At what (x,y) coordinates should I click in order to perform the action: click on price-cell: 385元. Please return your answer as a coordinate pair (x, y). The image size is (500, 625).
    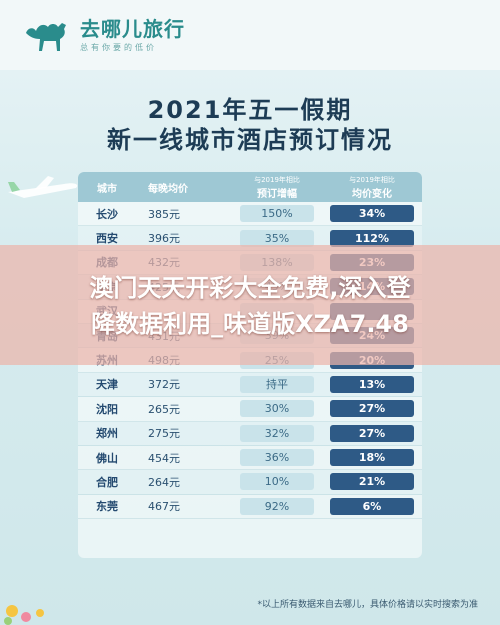
    Looking at the image, I should click on (164, 214).